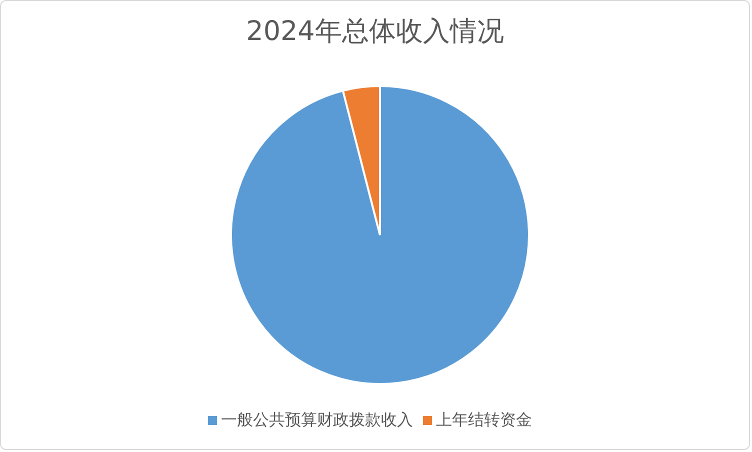  Describe the element at coordinates (317, 419) in the screenshot. I see `legend-label: 一般公共预算财政拨款收入` at that location.